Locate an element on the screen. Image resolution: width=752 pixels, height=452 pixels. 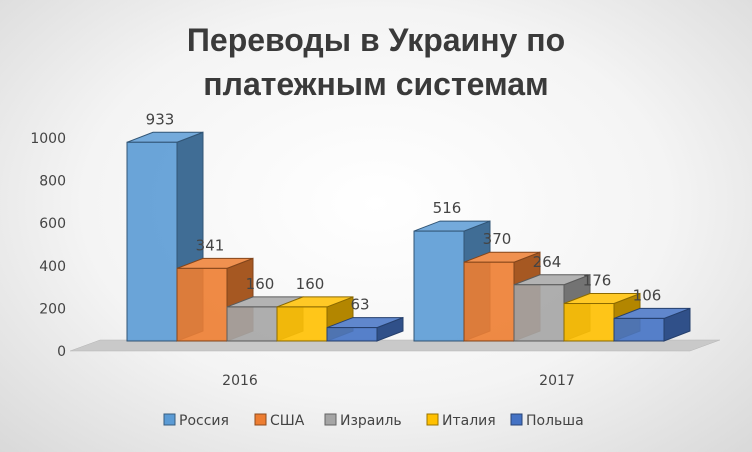
chart-title-line-1: Переводы в Украину по is located at coordinates (376, 40).